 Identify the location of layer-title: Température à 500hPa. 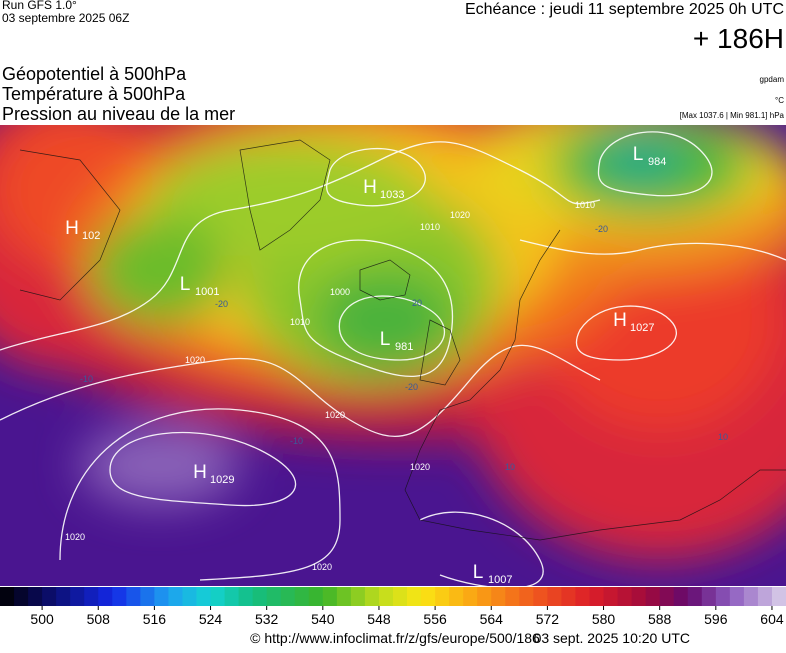
(94, 94).